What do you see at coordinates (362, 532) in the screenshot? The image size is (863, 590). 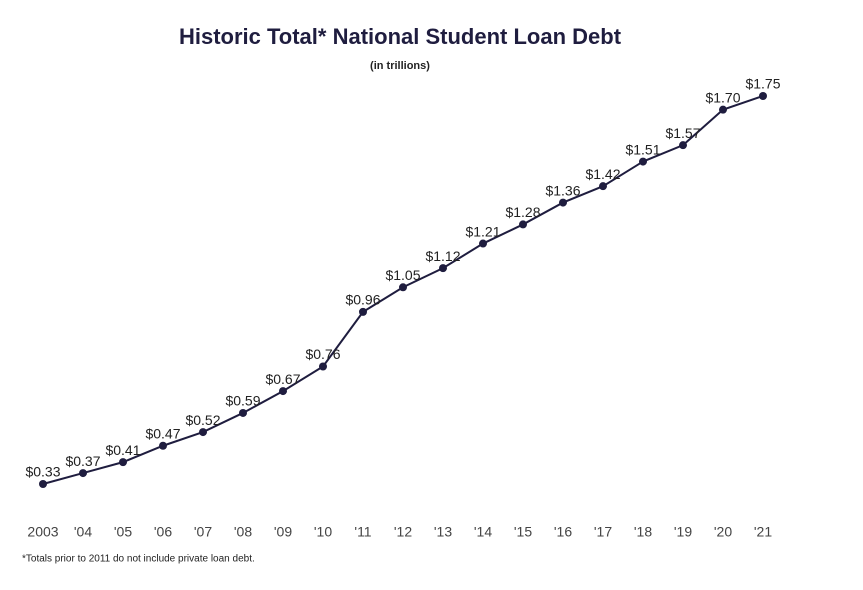 I see `x-tick-label: '11` at bounding box center [362, 532].